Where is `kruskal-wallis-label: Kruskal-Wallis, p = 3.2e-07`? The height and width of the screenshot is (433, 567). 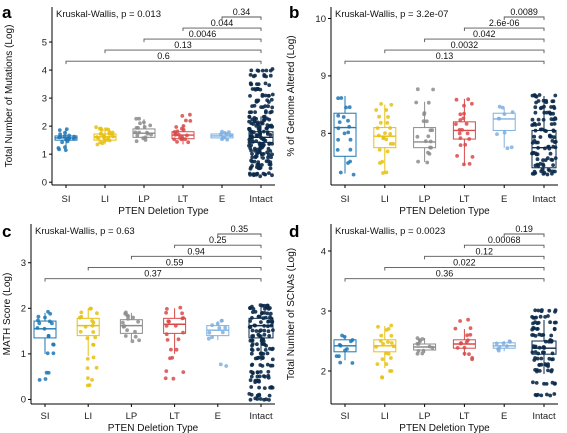 kruskal-wallis-label: Kruskal-Wallis, p = 3.2e-07 is located at coordinates (391, 14).